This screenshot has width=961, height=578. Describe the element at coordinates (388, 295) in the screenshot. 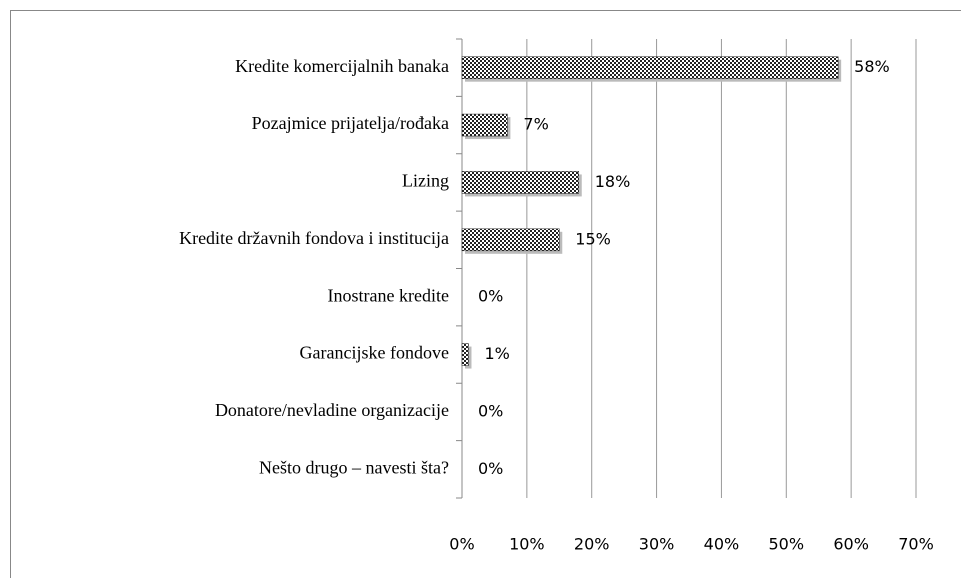

I see `y-tick-label: Inostrane kredite` at that location.